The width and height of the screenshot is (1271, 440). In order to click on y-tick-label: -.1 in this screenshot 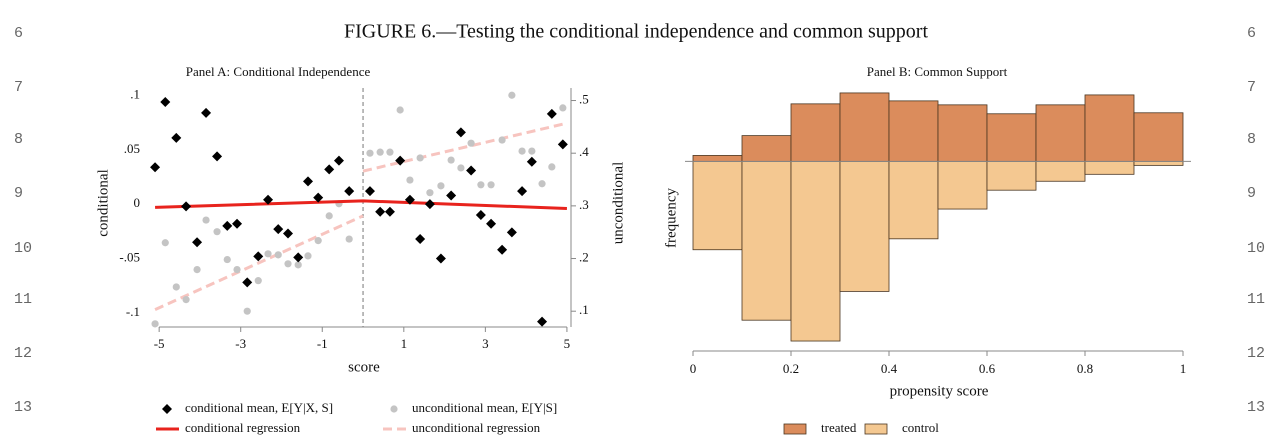, I will do `click(133, 311)`.